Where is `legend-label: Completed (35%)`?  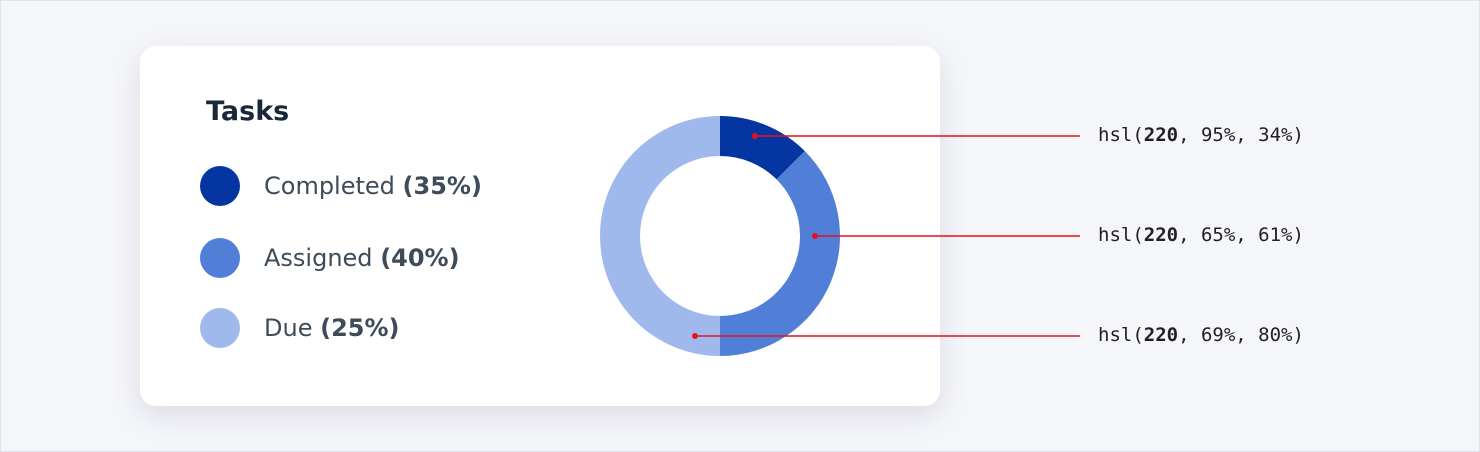 legend-label: Completed (35%) is located at coordinates (373, 186).